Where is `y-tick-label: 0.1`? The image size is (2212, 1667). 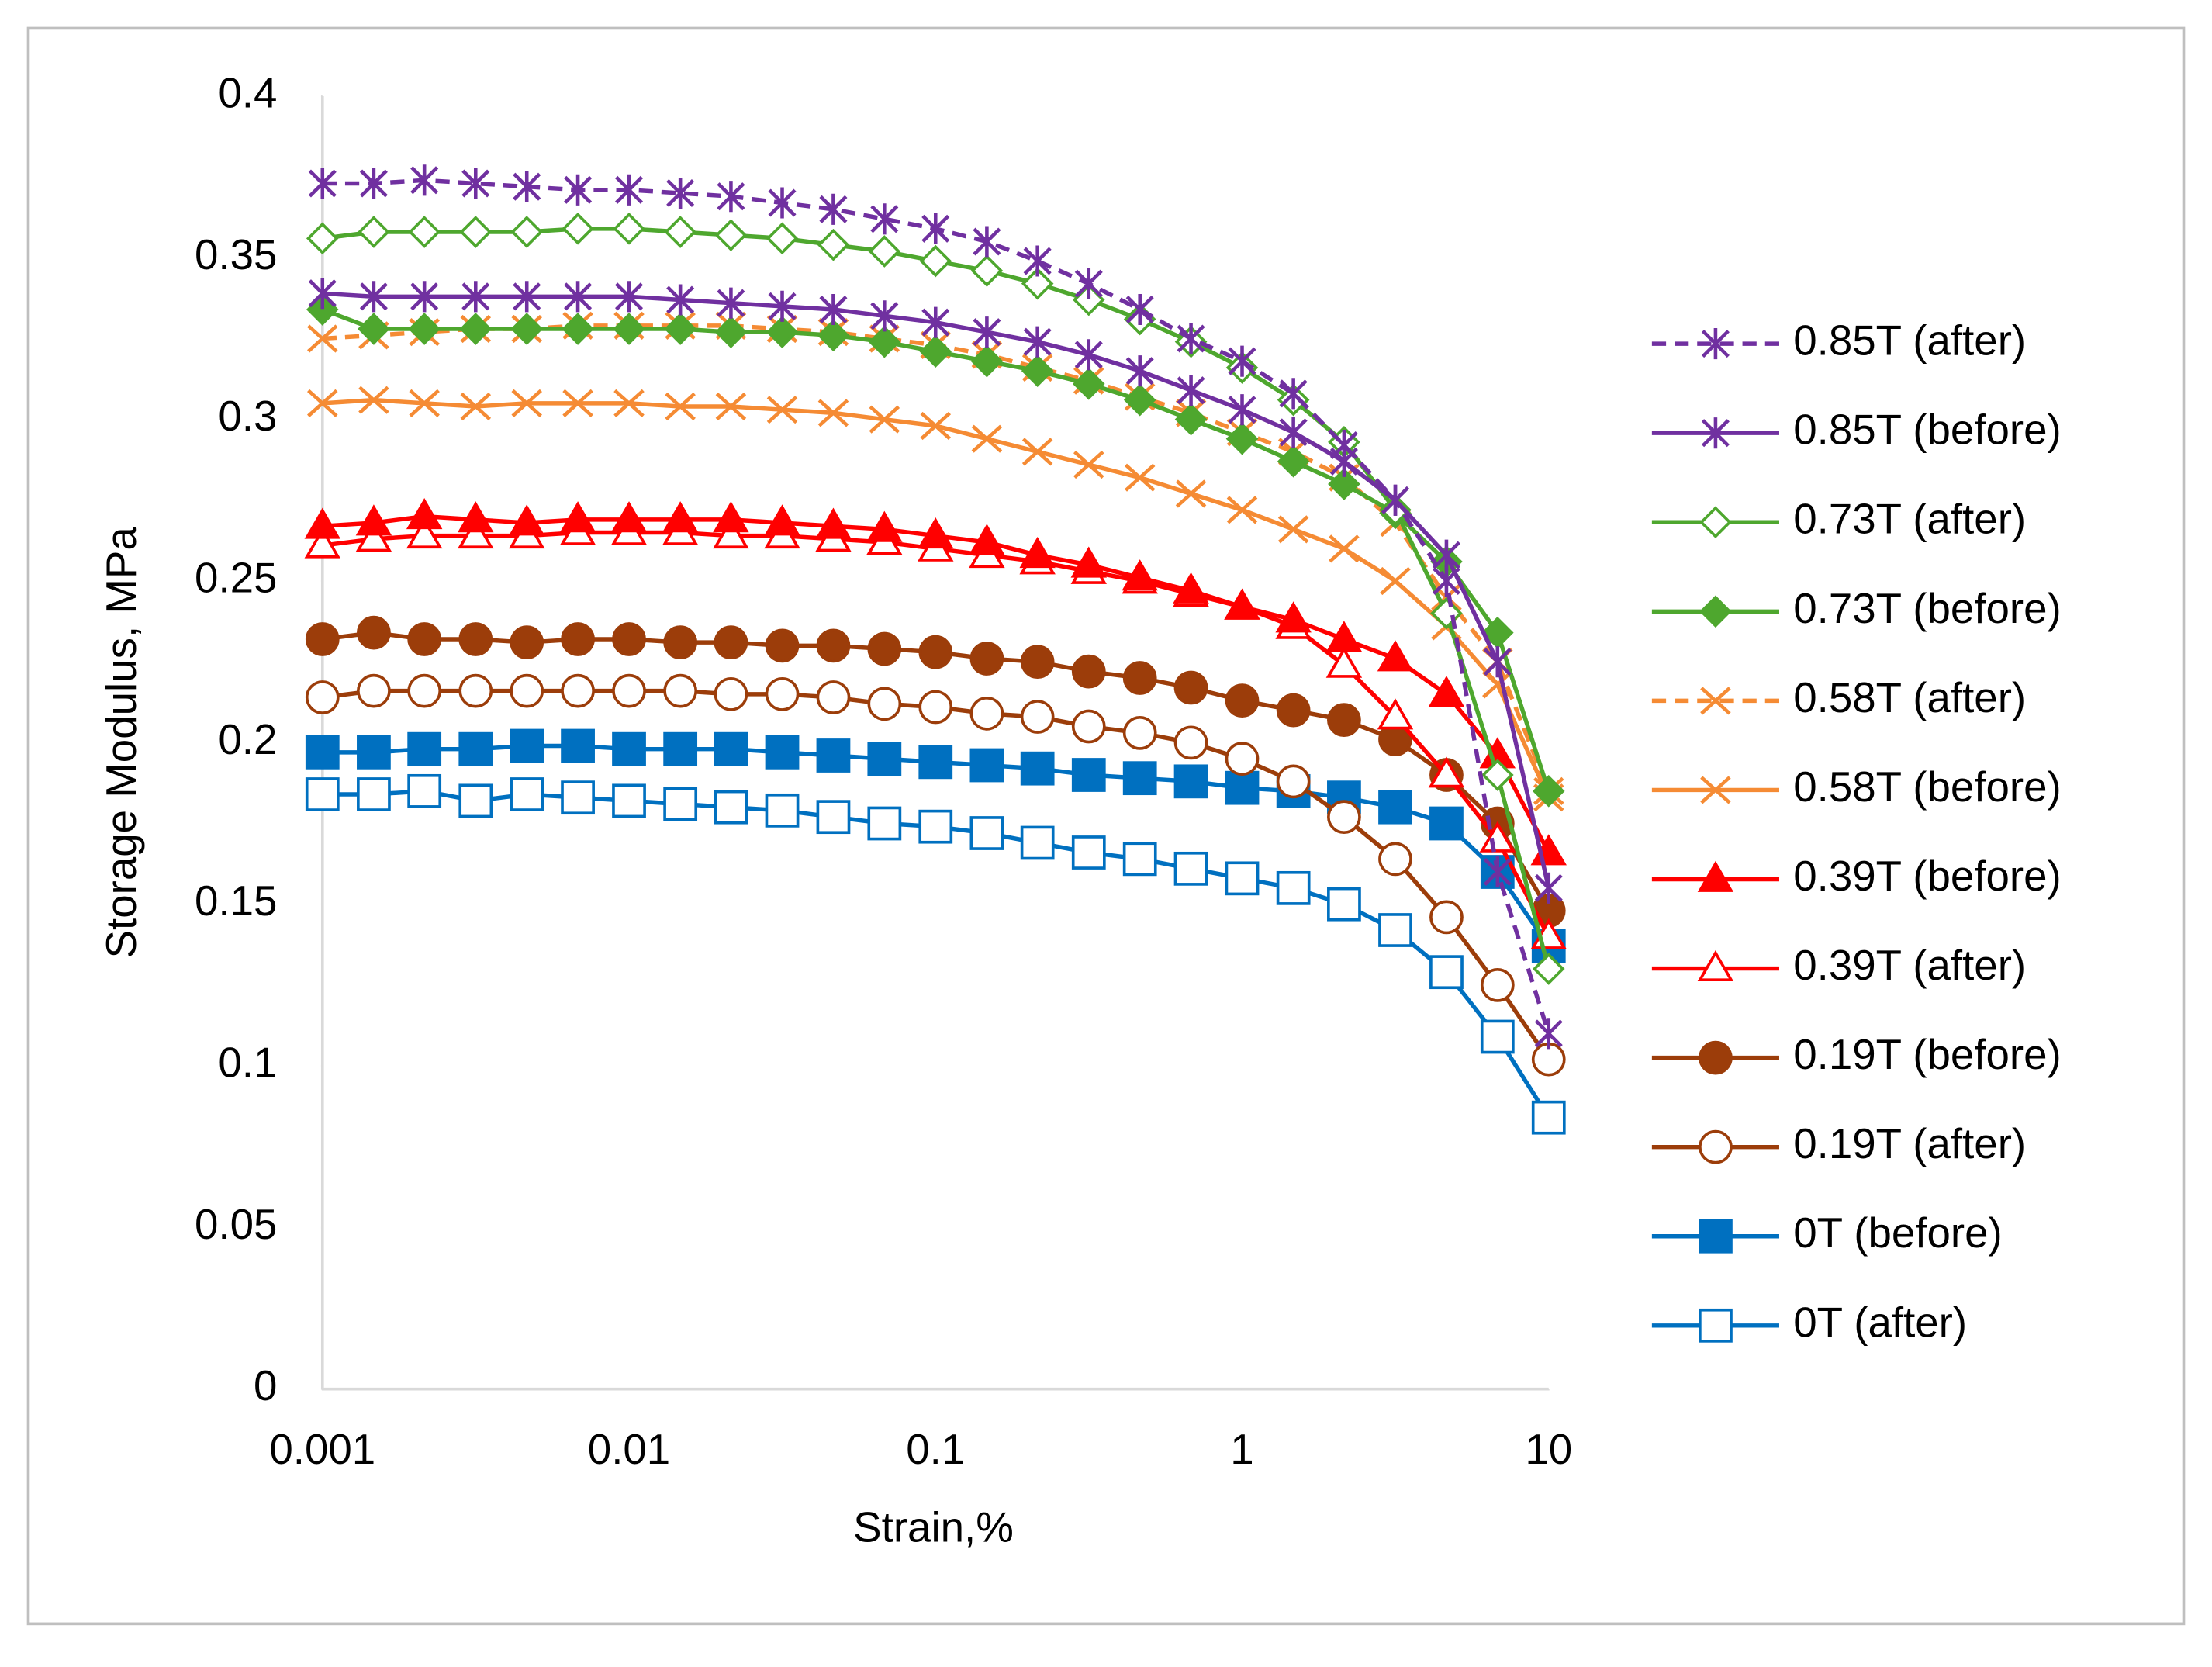 y-tick-label: 0.1 is located at coordinates (247, 1062).